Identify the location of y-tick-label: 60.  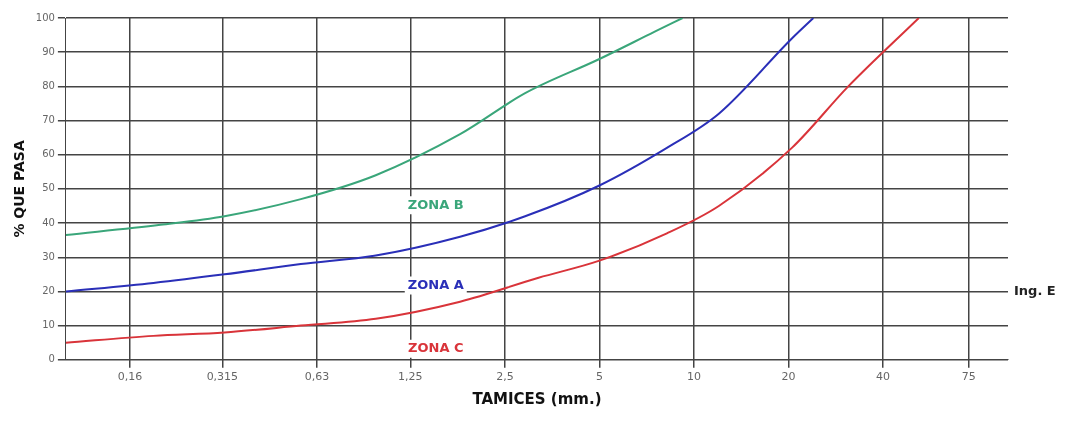
(48, 154).